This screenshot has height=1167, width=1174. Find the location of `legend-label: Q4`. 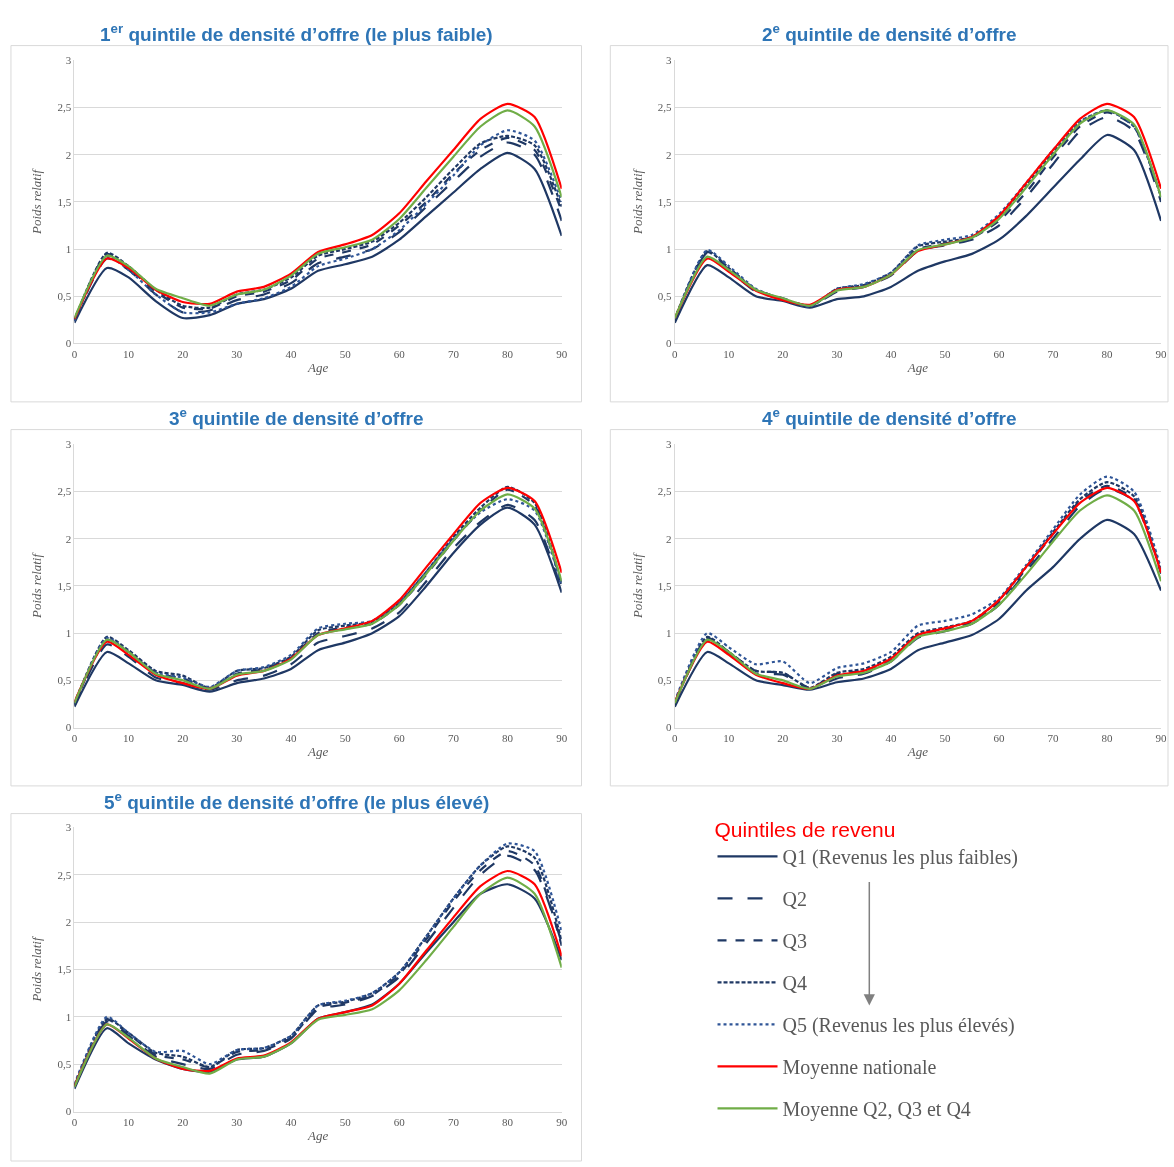

legend-label: Q4 is located at coordinates (794, 983).